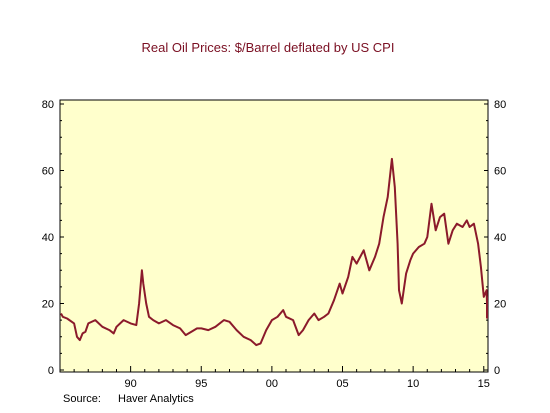 Image resolution: width=550 pixels, height=413 pixels. What do you see at coordinates (48, 238) in the screenshot?
I see `y-tick-label-left: 40` at bounding box center [48, 238].